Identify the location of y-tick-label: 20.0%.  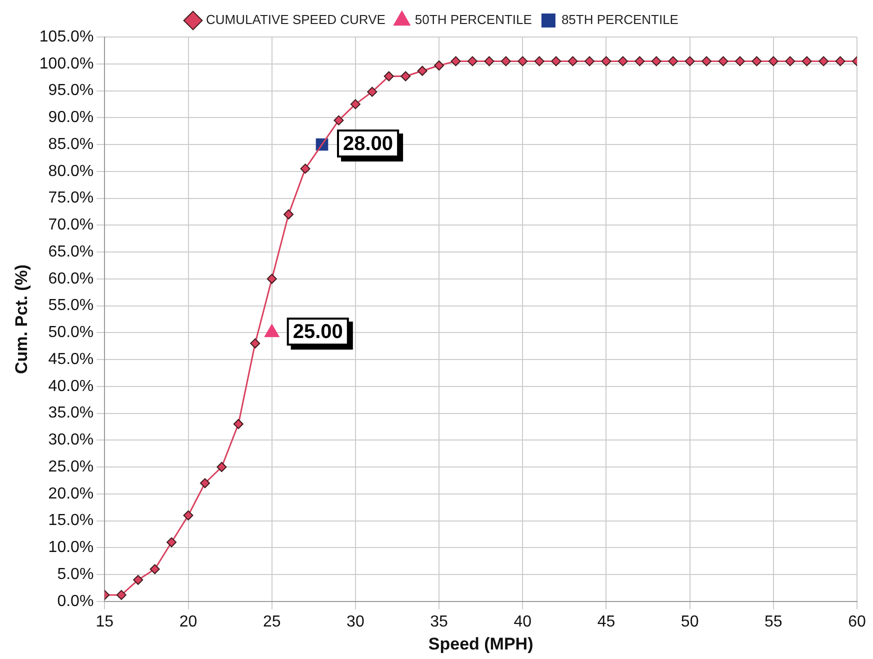
(71, 493).